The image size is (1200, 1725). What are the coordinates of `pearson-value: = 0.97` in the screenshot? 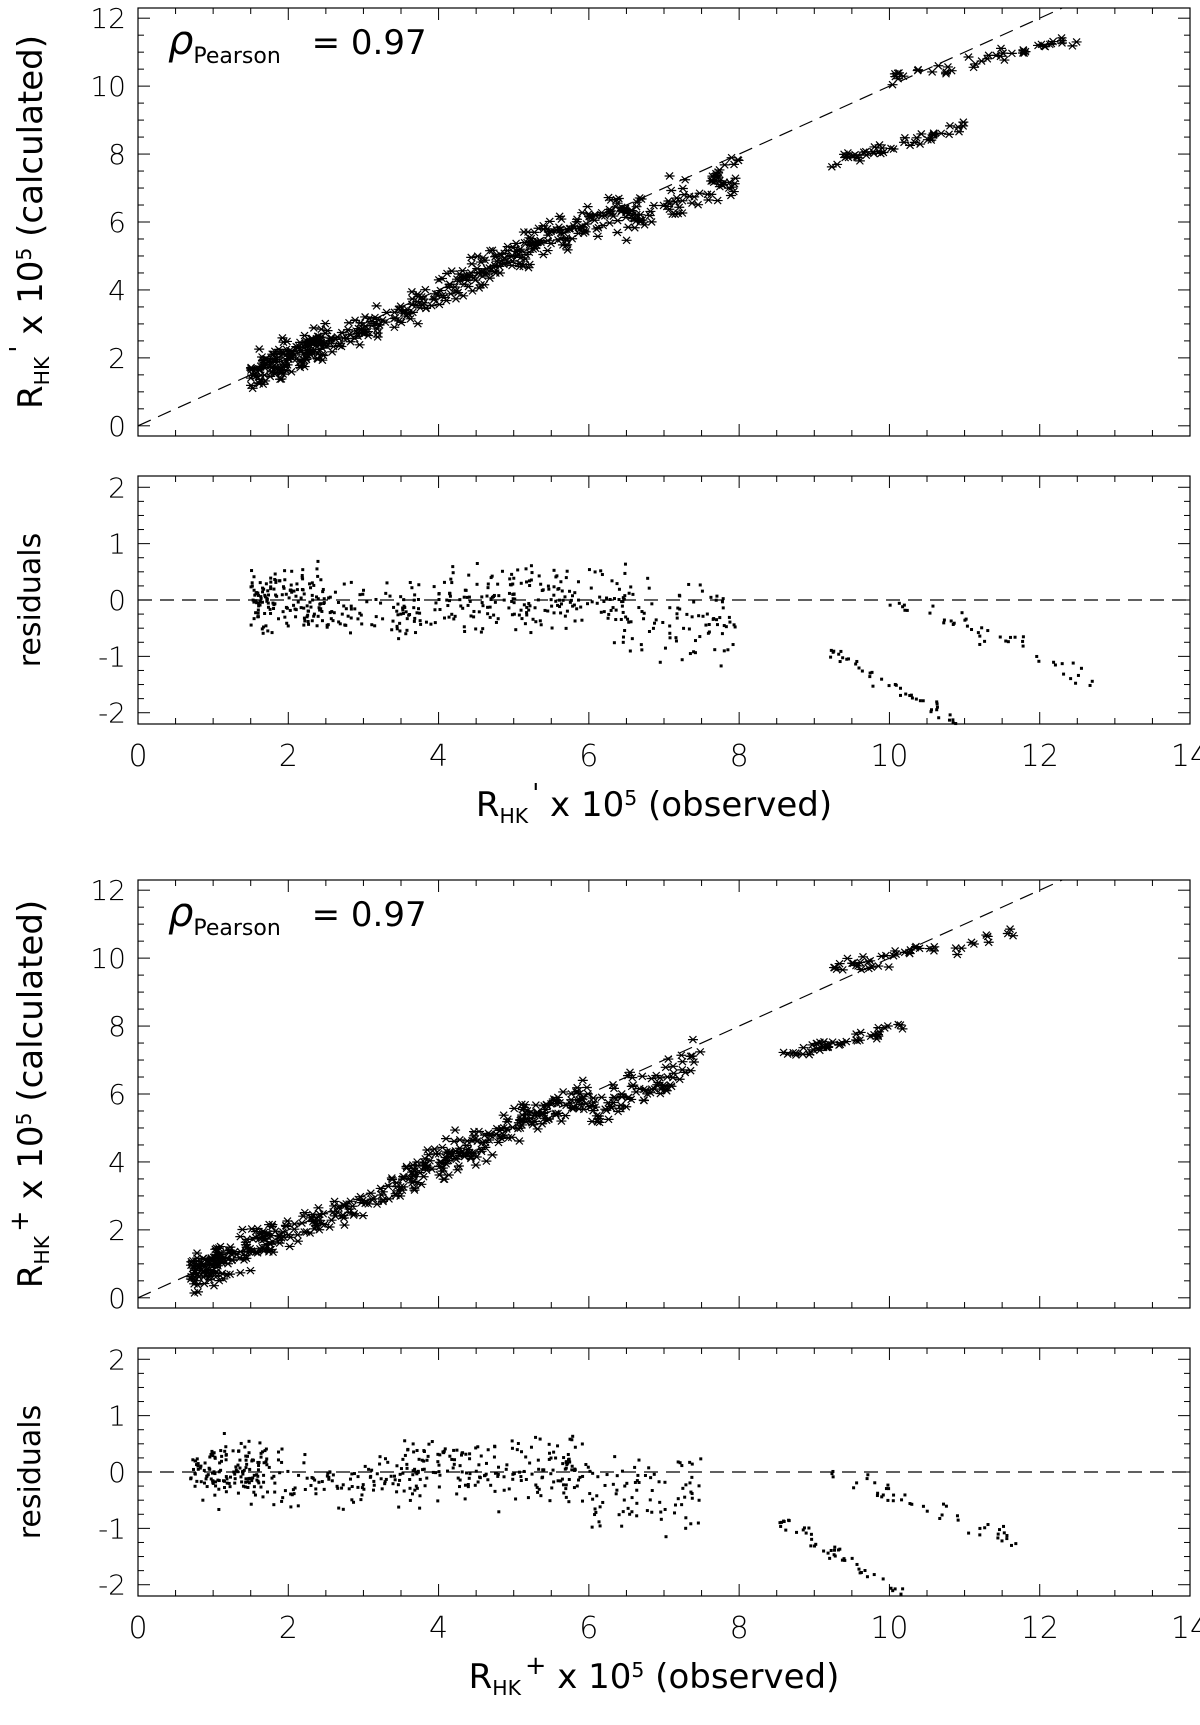 It's located at (364, 43).